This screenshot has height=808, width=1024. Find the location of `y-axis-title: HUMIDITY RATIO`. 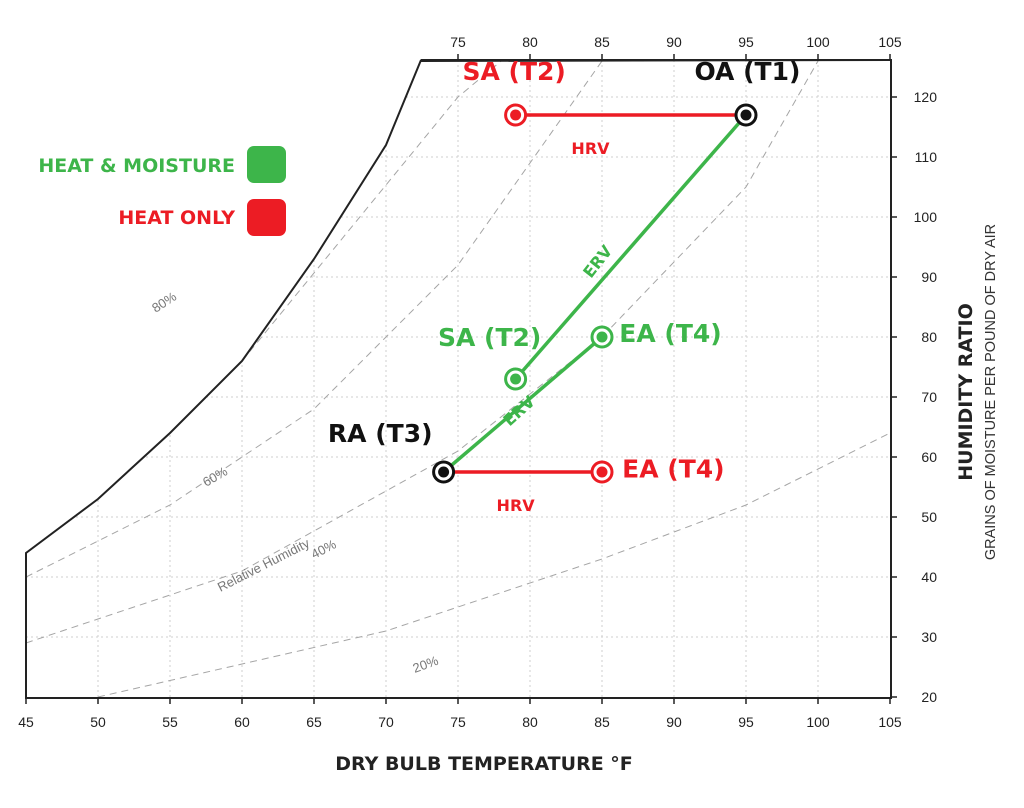

y-axis-title: HUMIDITY RATIO is located at coordinates (966, 392).